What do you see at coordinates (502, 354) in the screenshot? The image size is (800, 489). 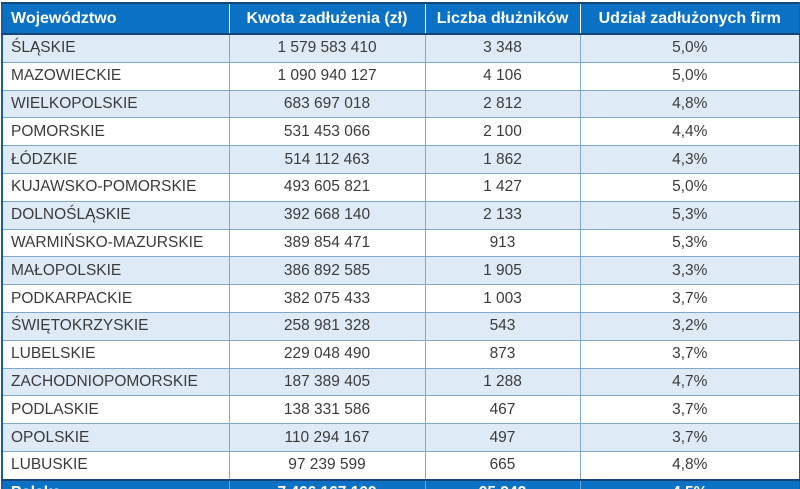 I see `cell-debtors-count: 873` at bounding box center [502, 354].